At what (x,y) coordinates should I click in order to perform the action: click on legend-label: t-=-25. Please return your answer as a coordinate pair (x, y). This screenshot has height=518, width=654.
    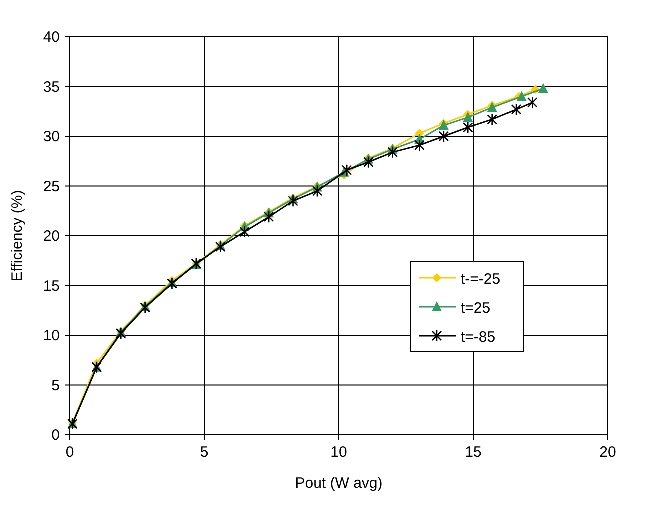
    Looking at the image, I should click on (481, 279).